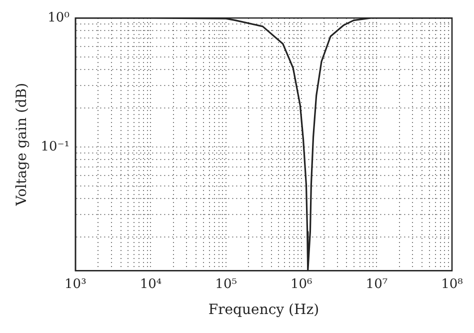  What do you see at coordinates (226, 284) in the screenshot?
I see `x-tick-label: 10⁵` at bounding box center [226, 284].